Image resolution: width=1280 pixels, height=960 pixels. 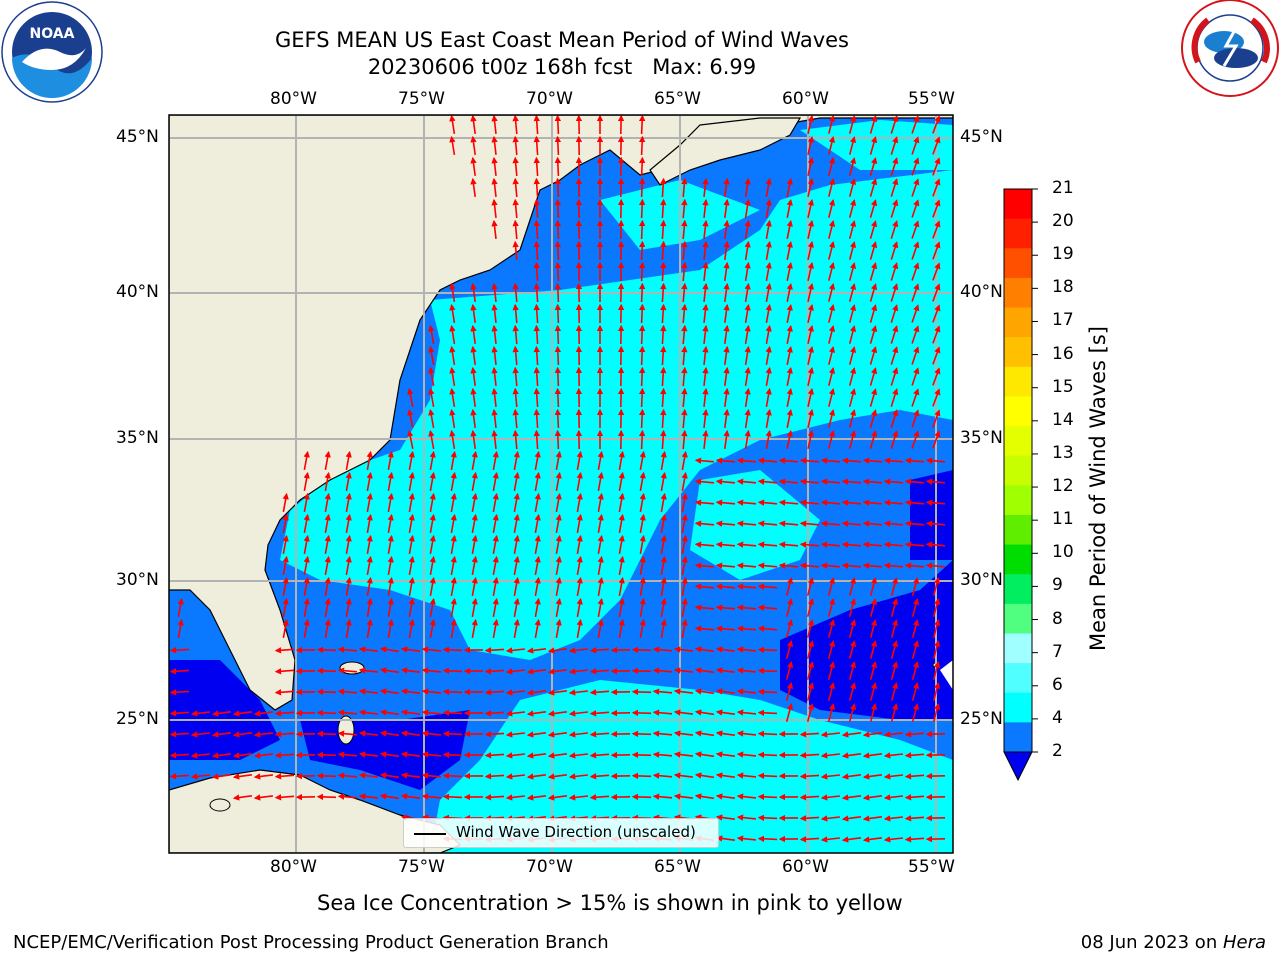 I want to click on colorbar-tick-label: 9, so click(x=1057, y=585).